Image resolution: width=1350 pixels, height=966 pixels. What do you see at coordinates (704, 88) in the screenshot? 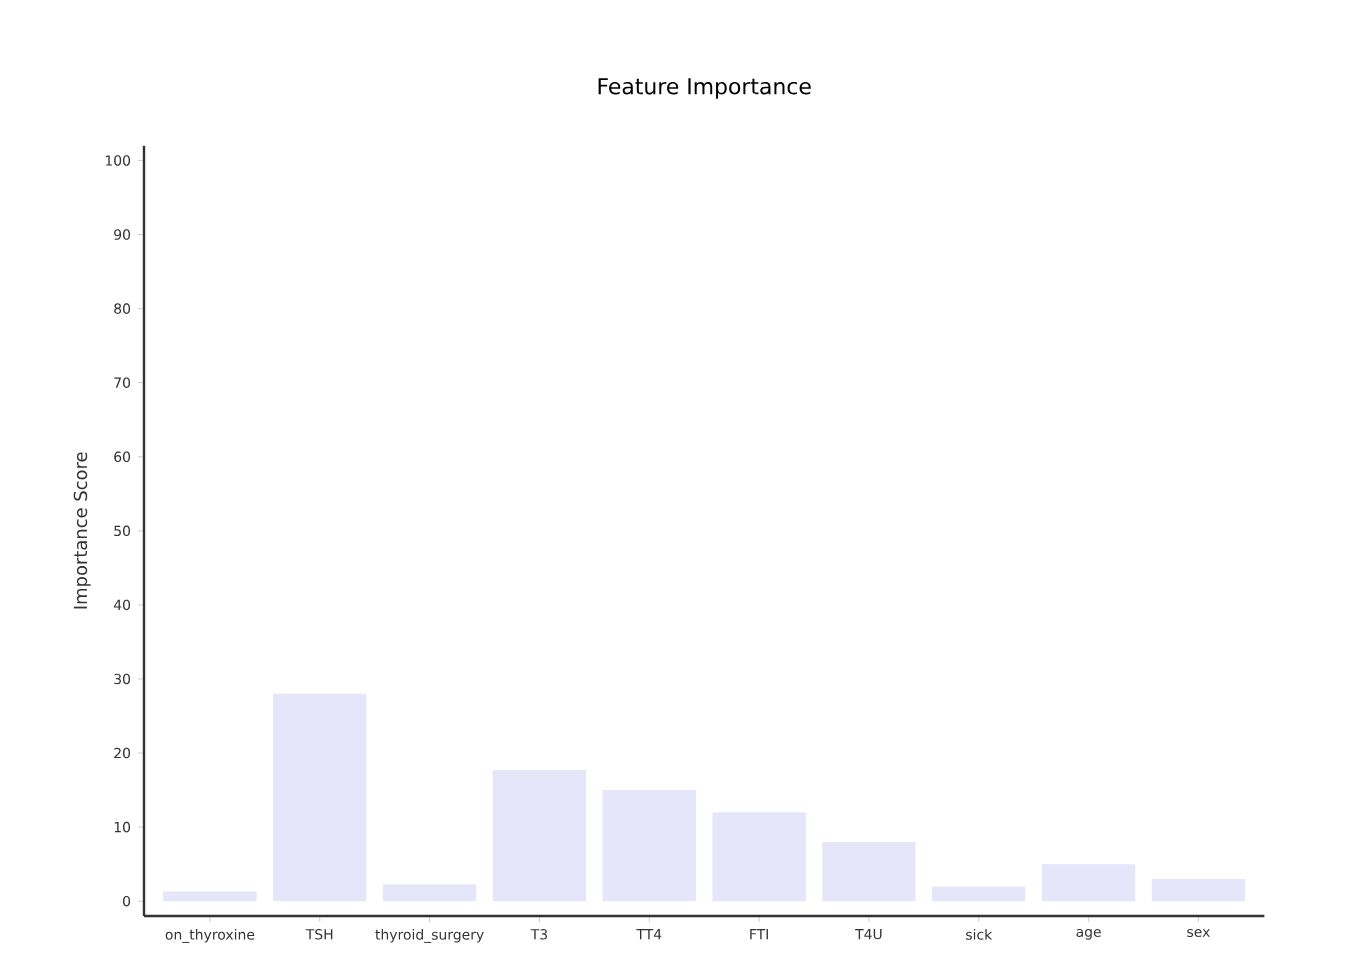
I see `chart-title: Feature Importance` at bounding box center [704, 88].